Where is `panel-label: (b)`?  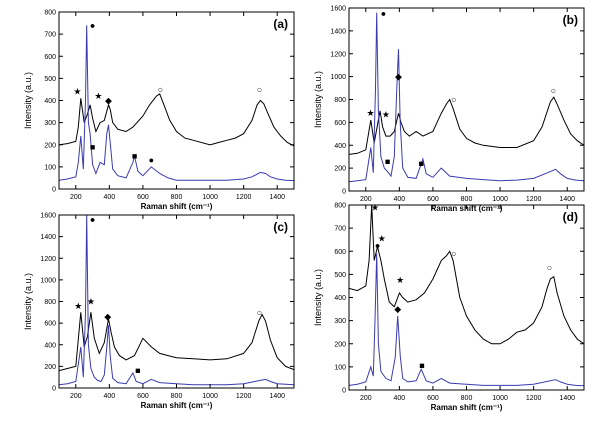
panel-label: (b) is located at coordinates (570, 20).